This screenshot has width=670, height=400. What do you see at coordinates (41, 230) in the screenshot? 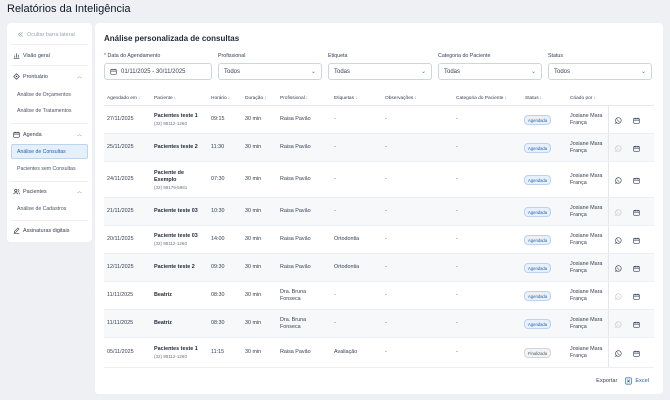
I see `sidebar-item-assinaturas: Assinaturas digitais` at bounding box center [41, 230].